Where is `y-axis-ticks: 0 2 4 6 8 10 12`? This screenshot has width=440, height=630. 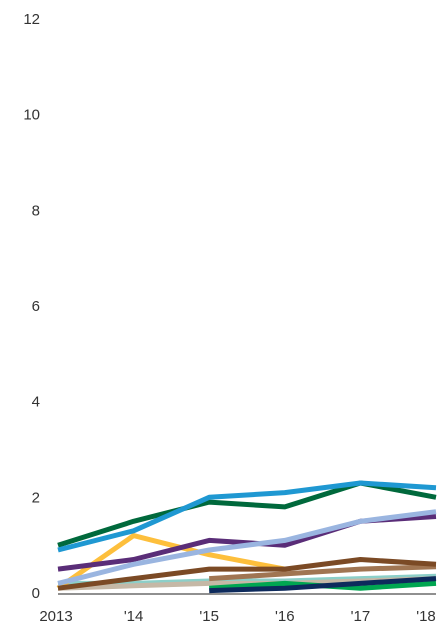 y-axis-ticks: 0 2 4 6 8 10 12 is located at coordinates (31, 306).